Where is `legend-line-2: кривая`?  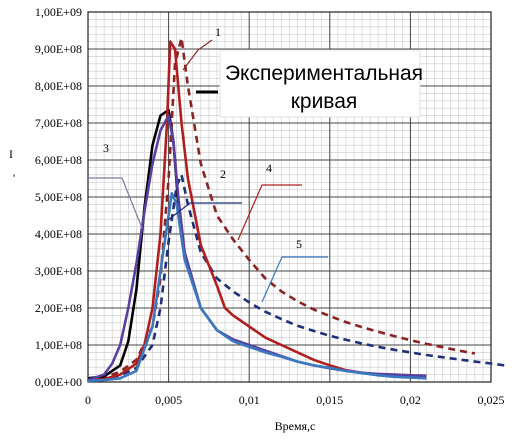
legend-line-2: кривая is located at coordinates (324, 101).